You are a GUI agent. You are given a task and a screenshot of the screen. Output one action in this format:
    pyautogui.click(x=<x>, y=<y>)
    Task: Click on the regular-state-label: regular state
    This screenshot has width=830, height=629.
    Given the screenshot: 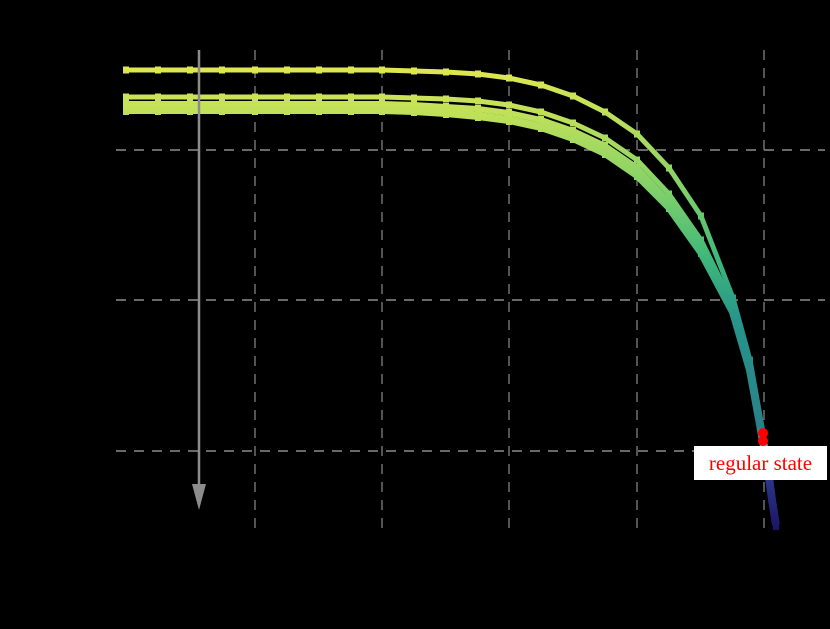 What is the action you would take?
    pyautogui.click(x=760, y=463)
    